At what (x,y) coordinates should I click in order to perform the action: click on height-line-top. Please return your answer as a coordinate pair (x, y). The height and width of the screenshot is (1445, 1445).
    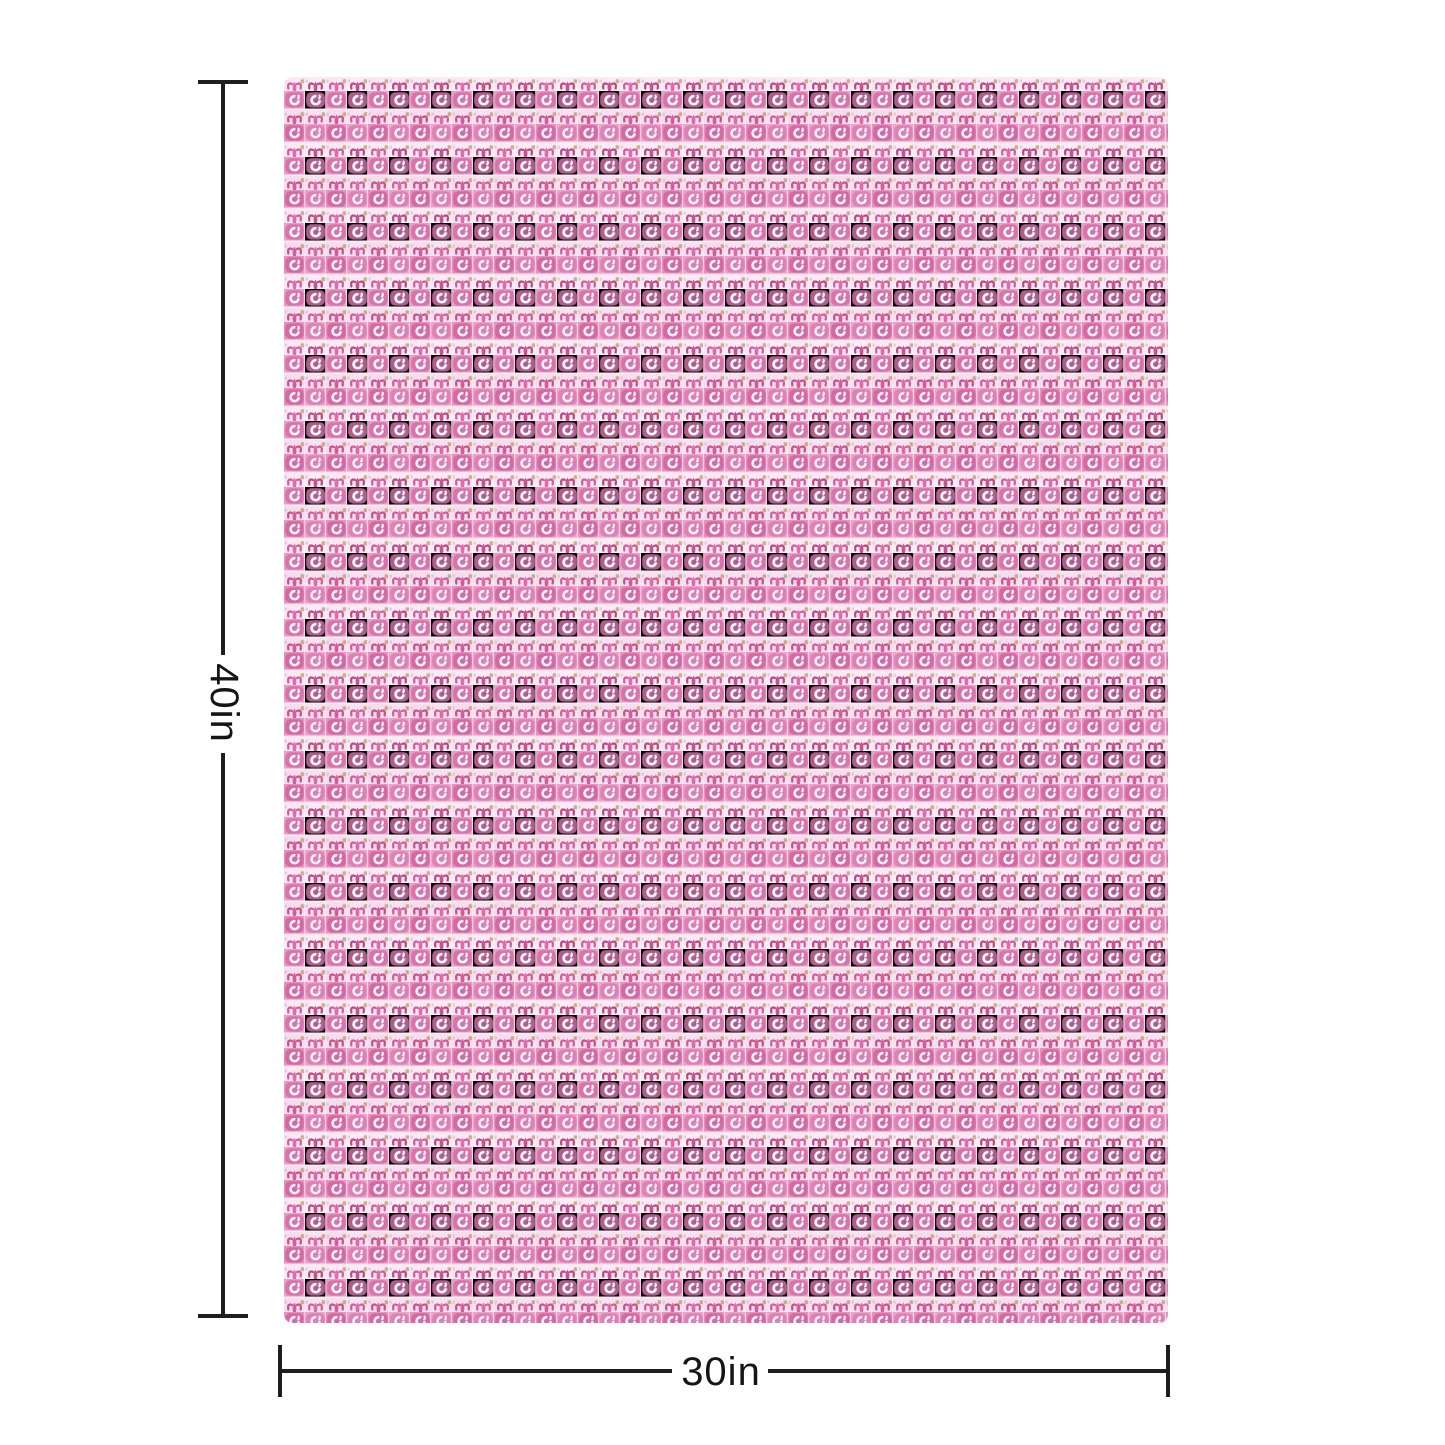
    Looking at the image, I should click on (223, 368).